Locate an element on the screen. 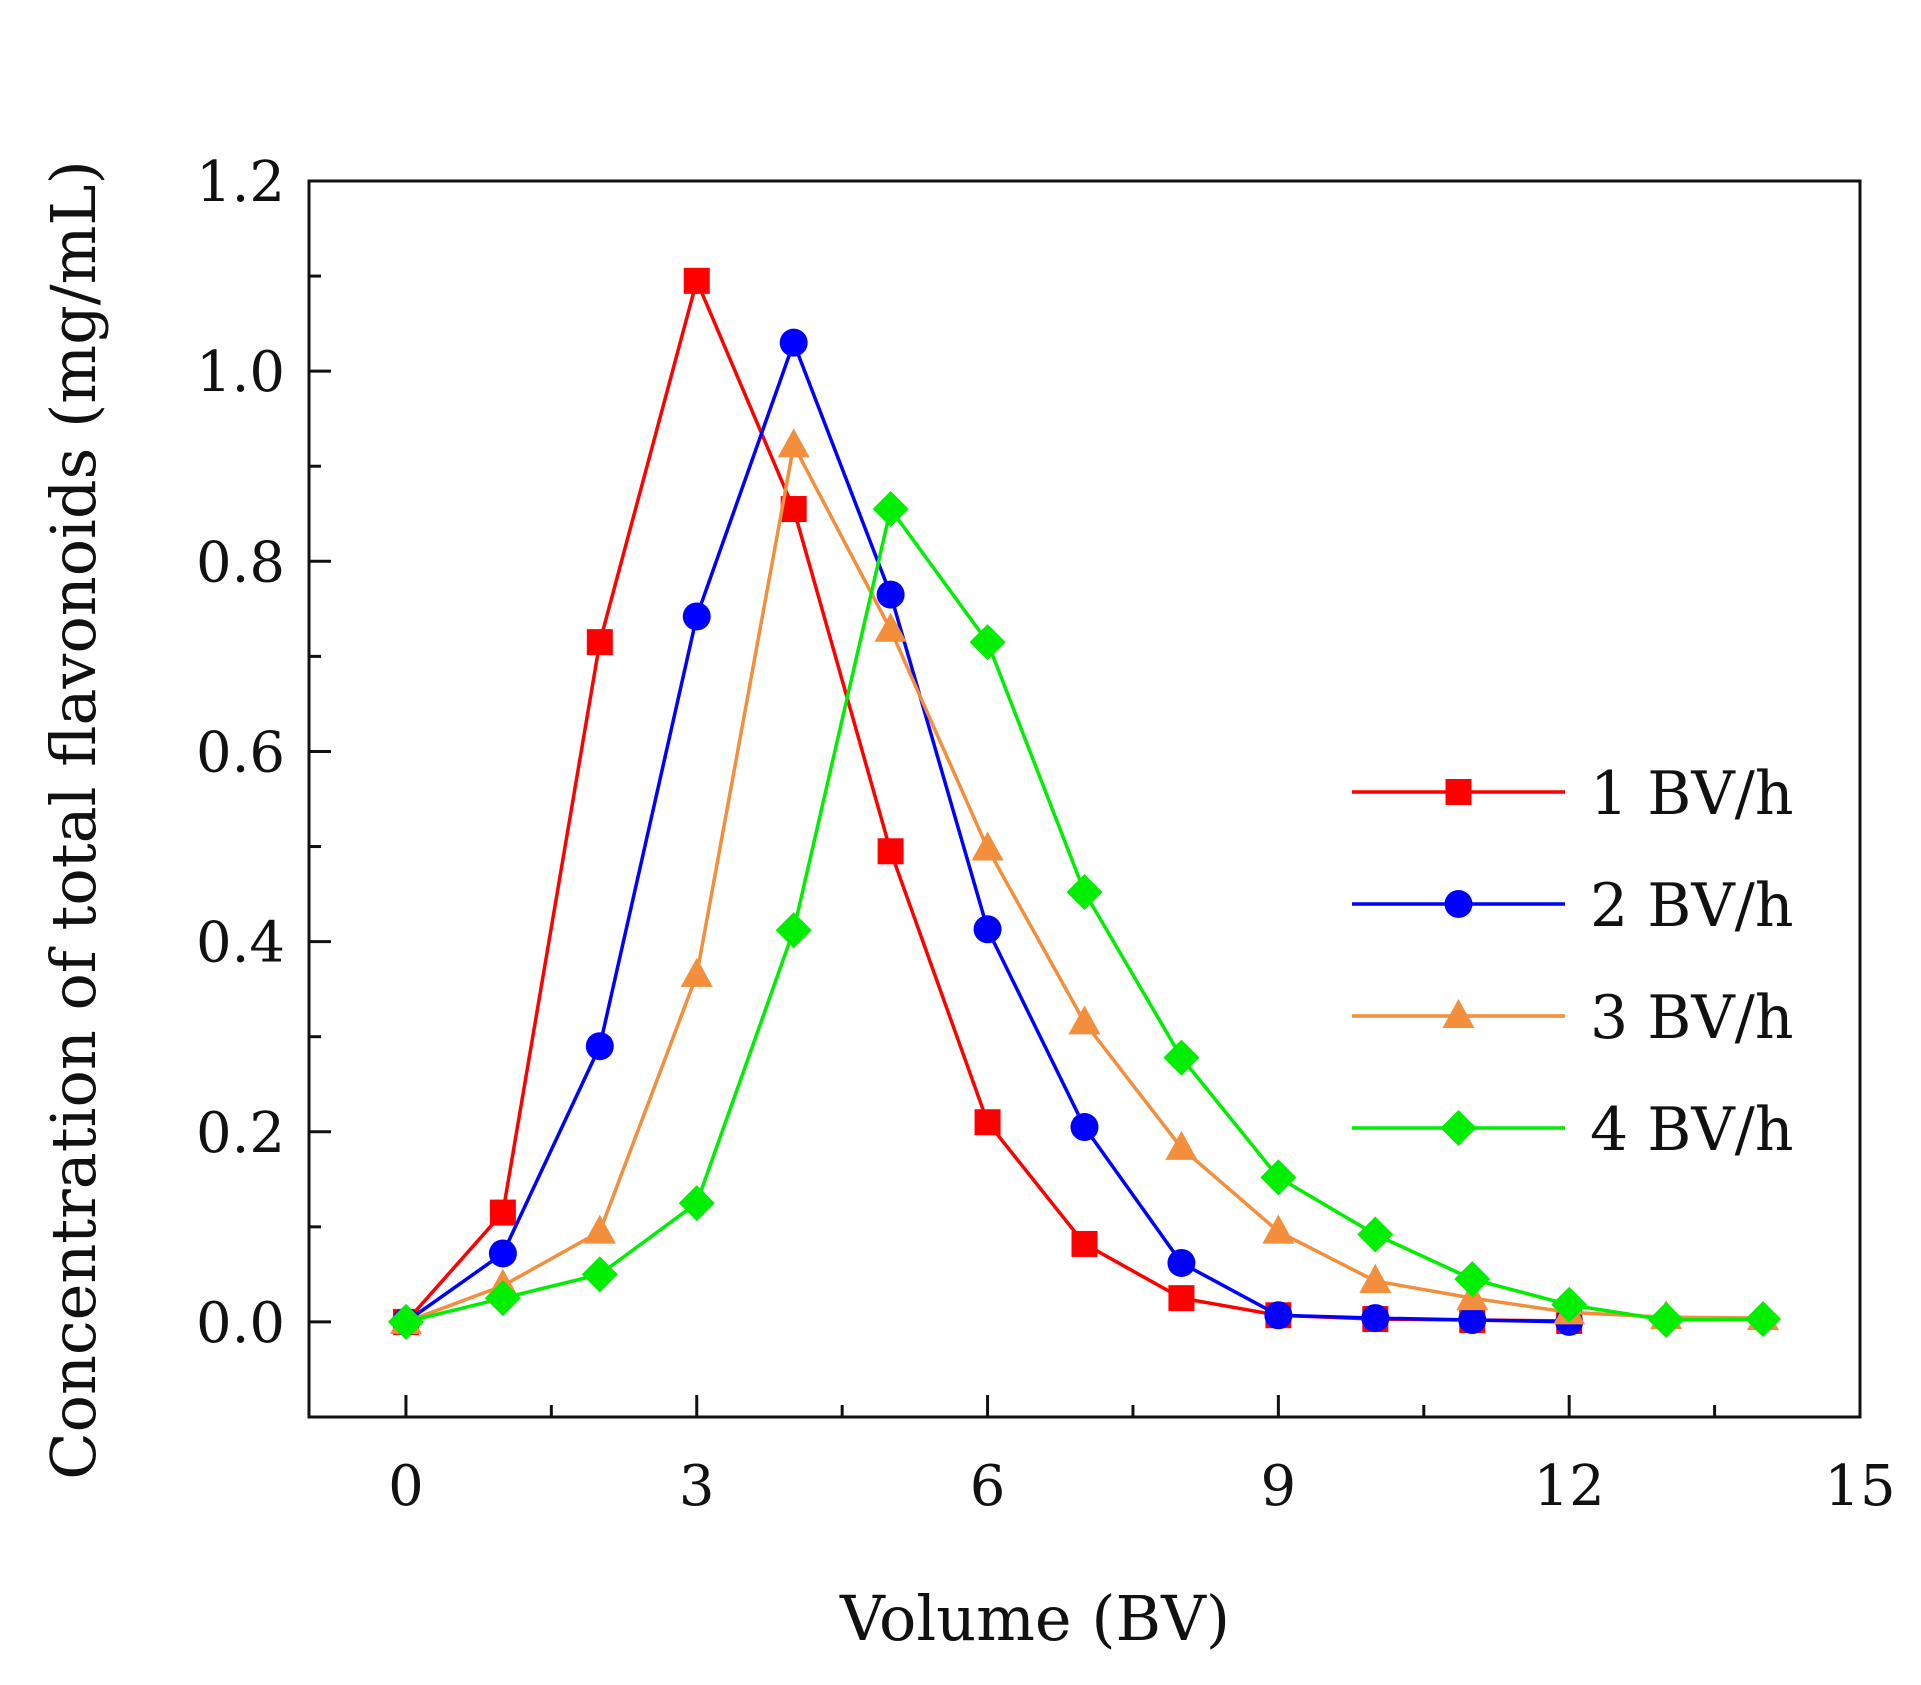  x-tick-label: 12 is located at coordinates (1569, 1486).